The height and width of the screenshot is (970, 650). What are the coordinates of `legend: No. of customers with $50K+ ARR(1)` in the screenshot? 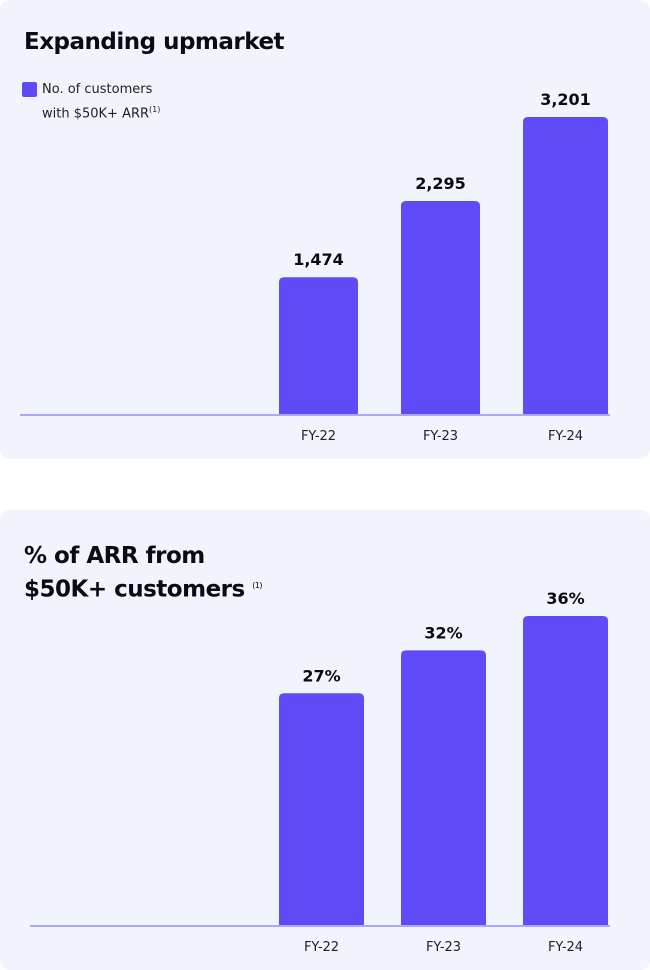 It's located at (91, 102).